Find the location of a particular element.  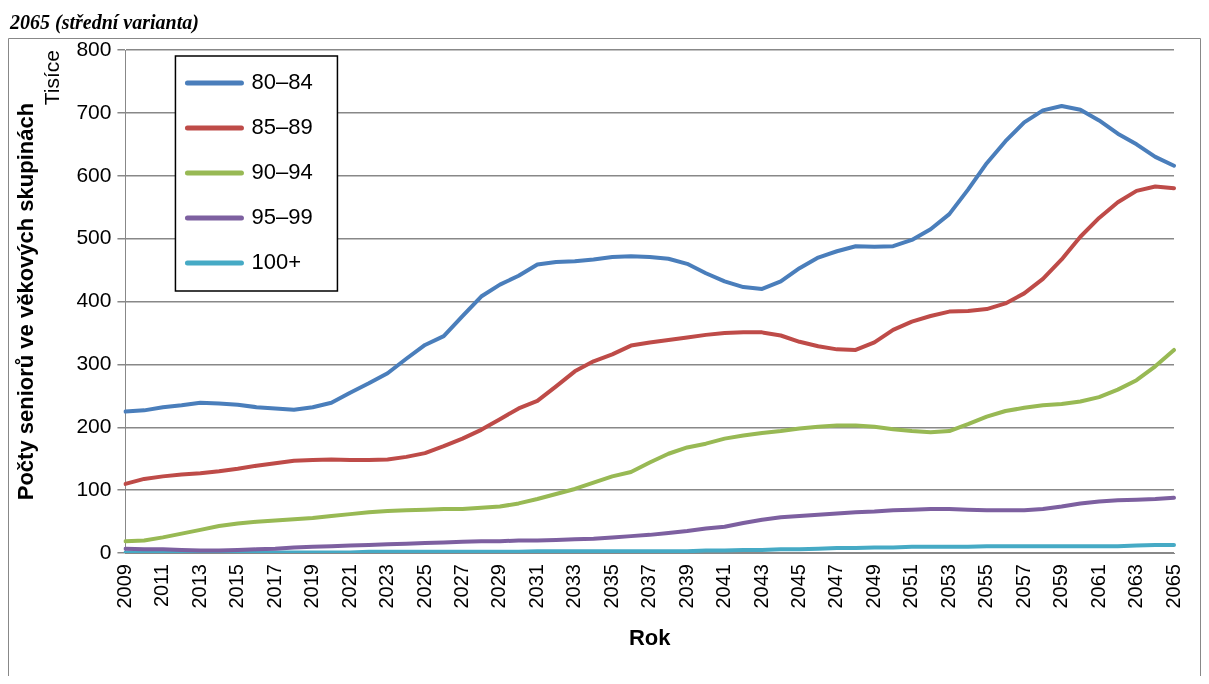

x-tick-label: 2041 is located at coordinates (723, 586).